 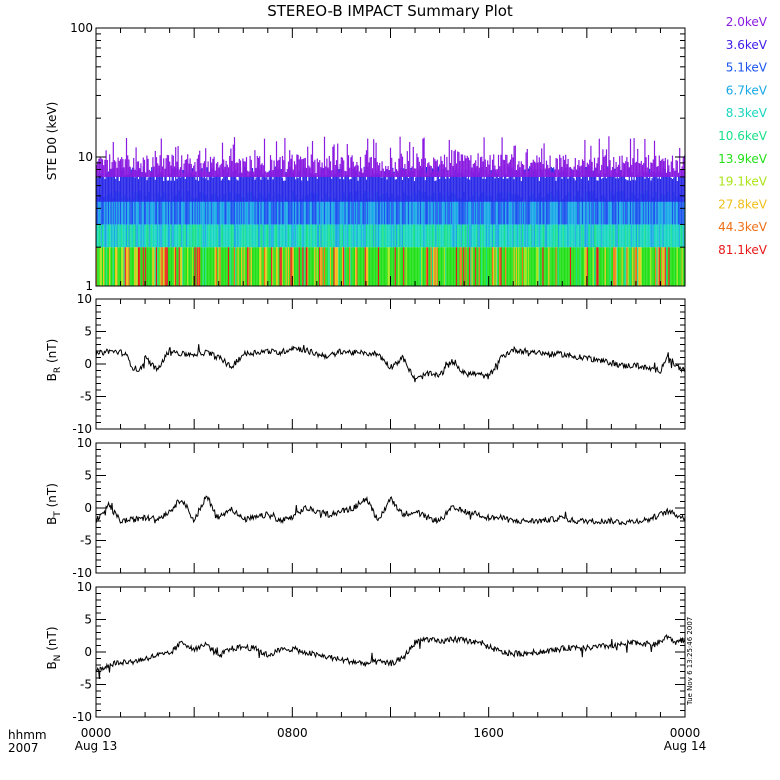 What do you see at coordinates (488, 733) in the screenshot?
I see `x-tick-label: 1600` at bounding box center [488, 733].